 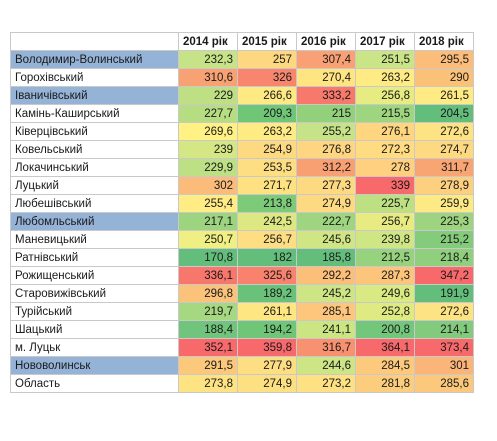 What do you see at coordinates (444, 329) in the screenshot?
I see `value-cell-2018: 214,1` at bounding box center [444, 329].